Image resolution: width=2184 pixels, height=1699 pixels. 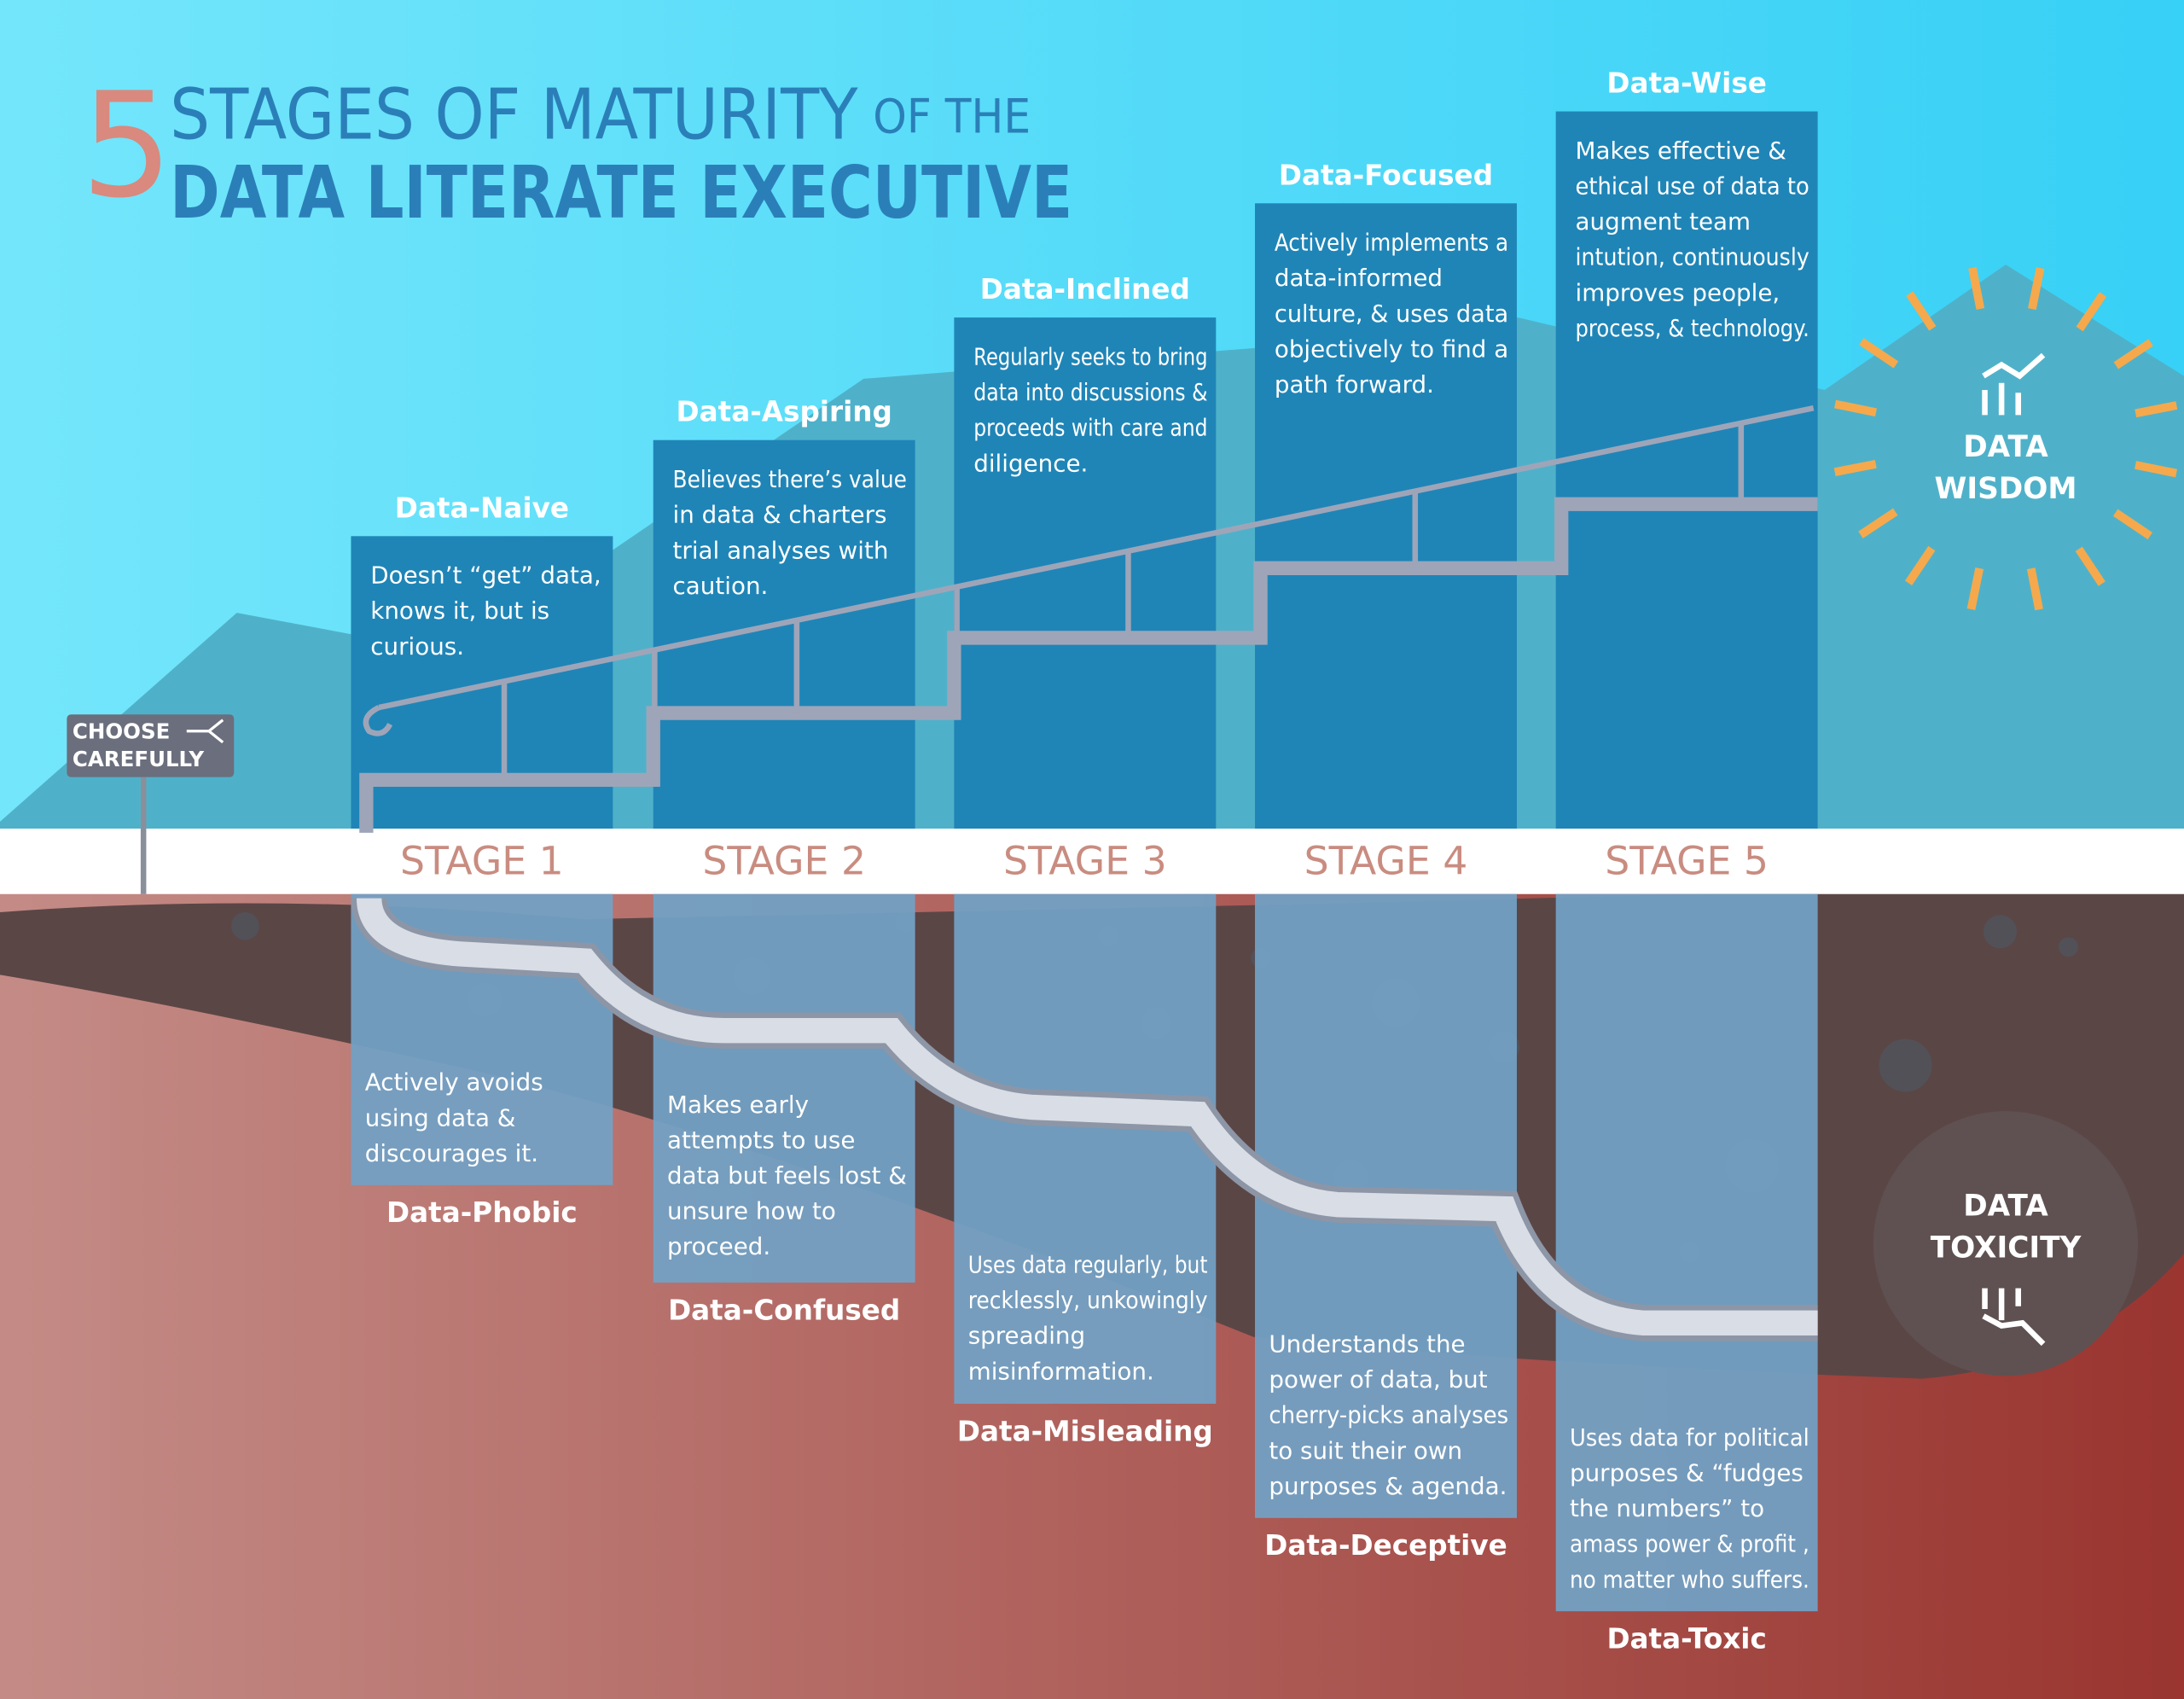 I want to click on stage-description: ethical use of data to, so click(x=1693, y=186).